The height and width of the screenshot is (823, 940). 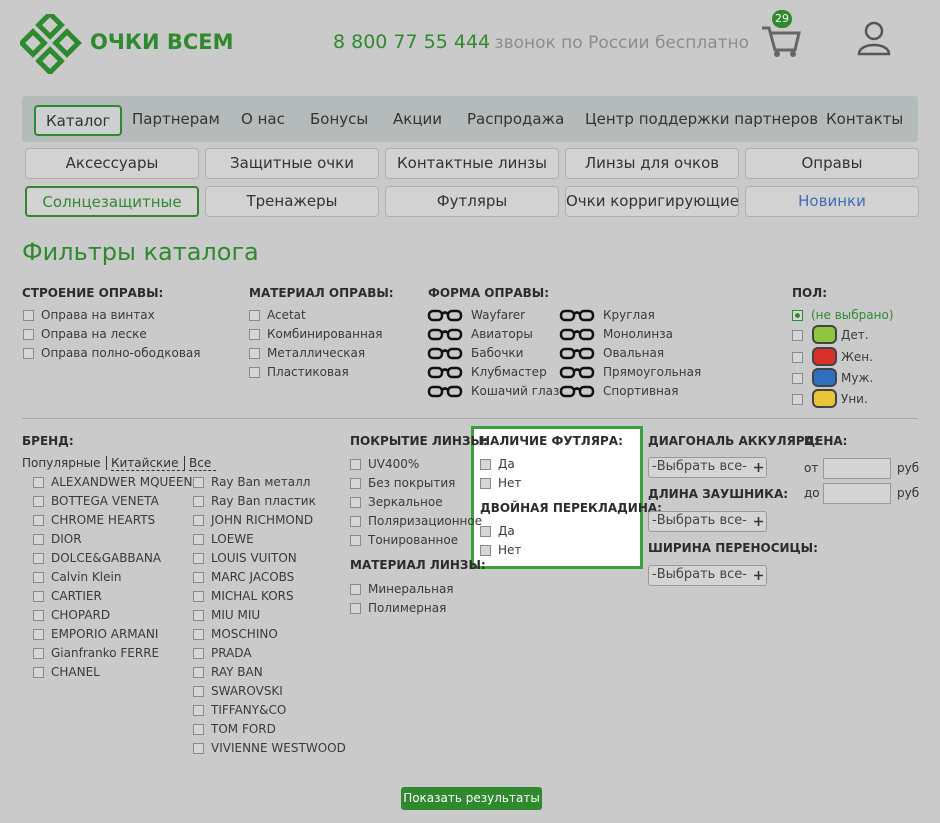 What do you see at coordinates (413, 540) in the screenshot?
I see `option-label: Тонированное` at bounding box center [413, 540].